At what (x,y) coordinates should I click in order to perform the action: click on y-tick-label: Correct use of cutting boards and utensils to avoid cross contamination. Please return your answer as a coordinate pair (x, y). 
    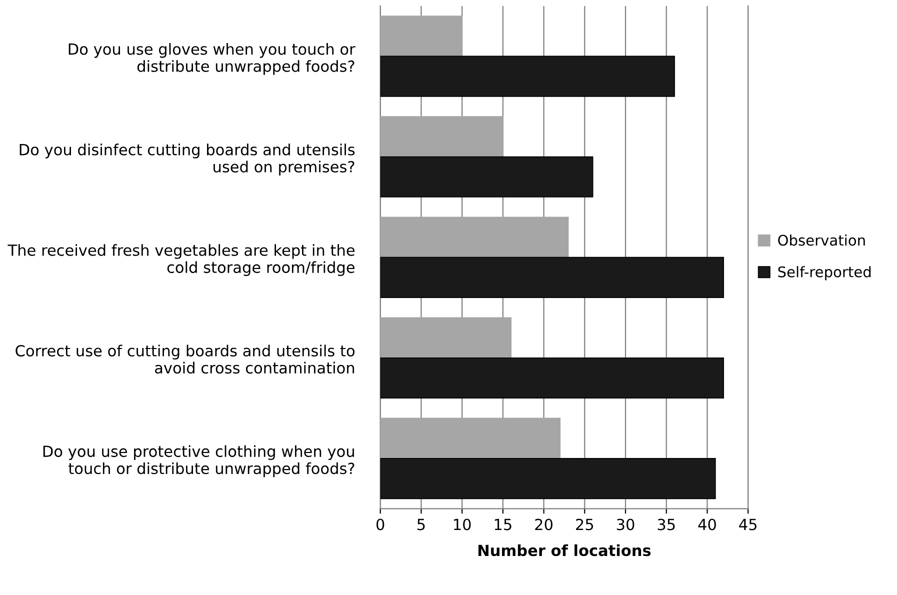
    Looking at the image, I should click on (185, 359).